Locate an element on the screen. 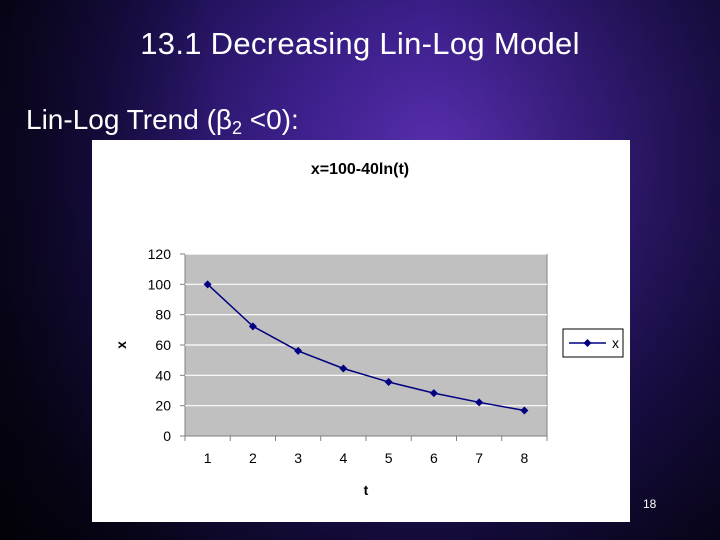 This screenshot has width=720, height=540. x-tick-label: 1 is located at coordinates (208, 458).